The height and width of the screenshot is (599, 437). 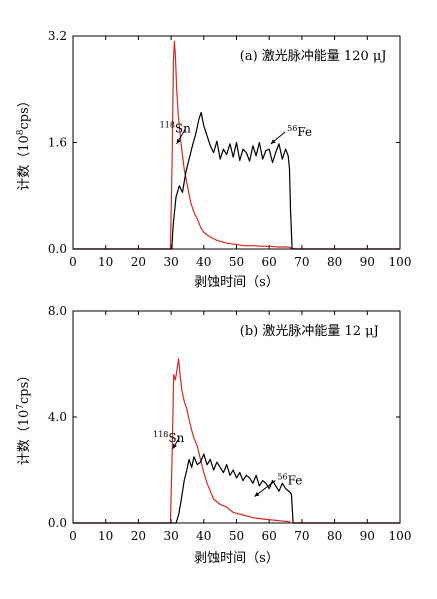 What do you see at coordinates (57, 36) in the screenshot?
I see `y-tick-label: 3.2` at bounding box center [57, 36].